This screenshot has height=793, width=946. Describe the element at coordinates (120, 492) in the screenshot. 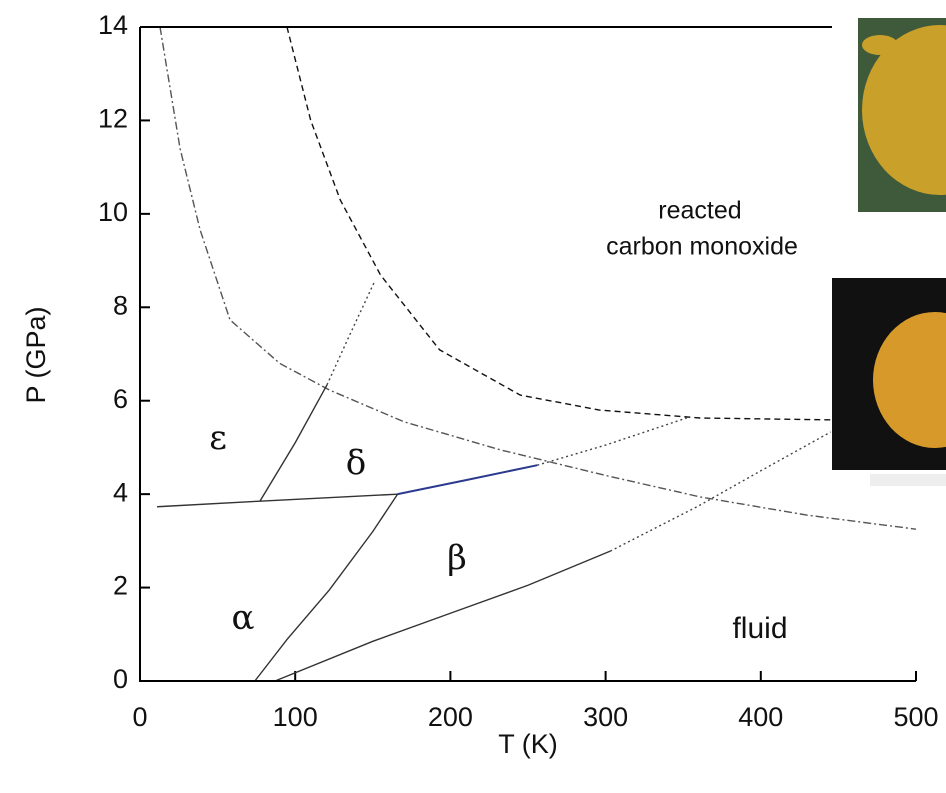

I see `y-tick-label: 4` at that location.